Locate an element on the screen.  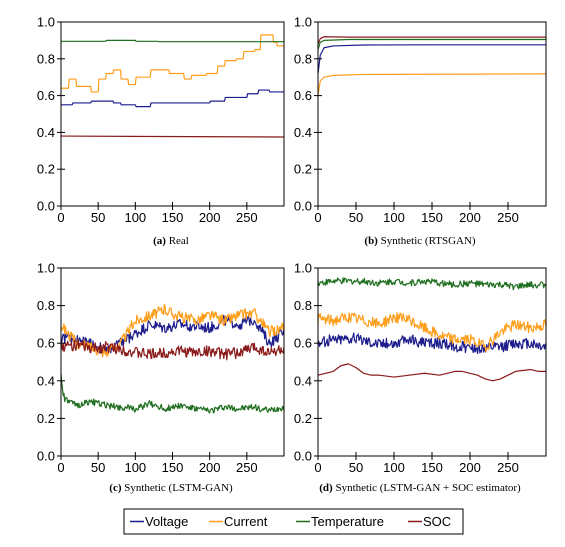
legend-label-temperature: Temperature is located at coordinates (347, 521).